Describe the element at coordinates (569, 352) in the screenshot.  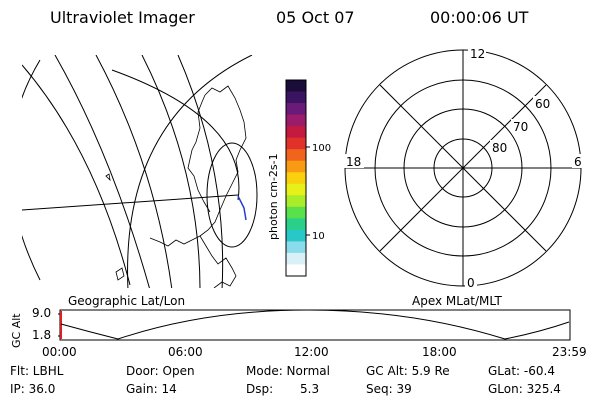
I see `orbit-xtick-label: 23:59` at that location.